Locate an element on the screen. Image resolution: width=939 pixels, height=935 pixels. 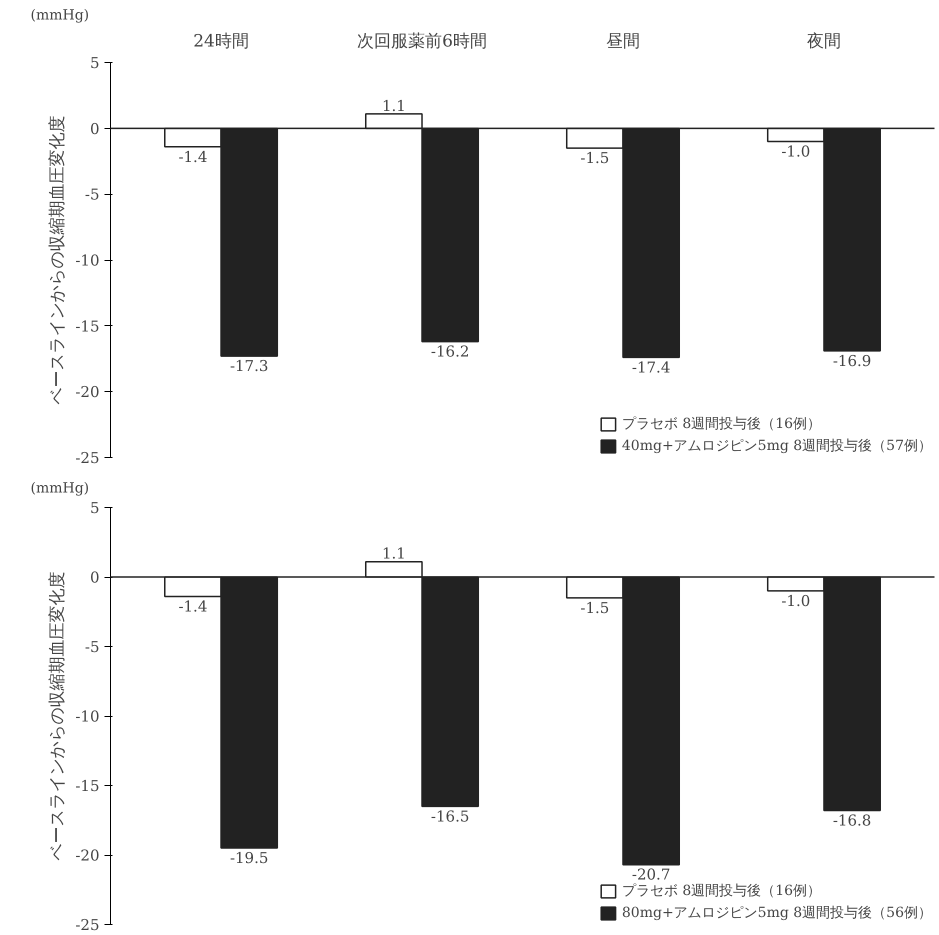
x-tick-label: 昼間 is located at coordinates (623, 42).